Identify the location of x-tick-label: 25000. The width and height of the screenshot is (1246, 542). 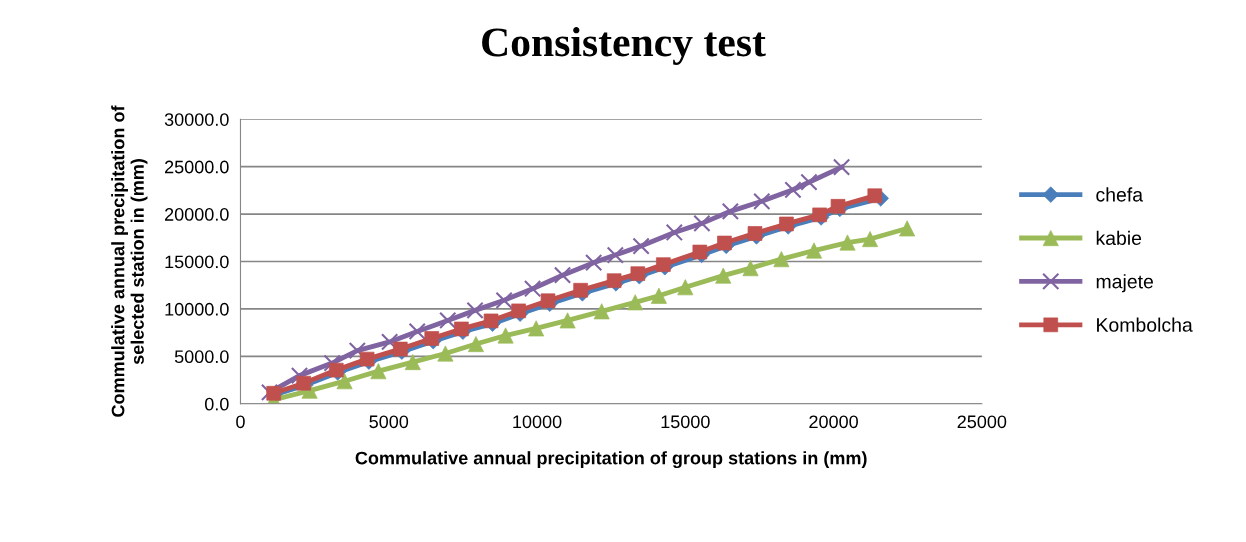
(982, 422).